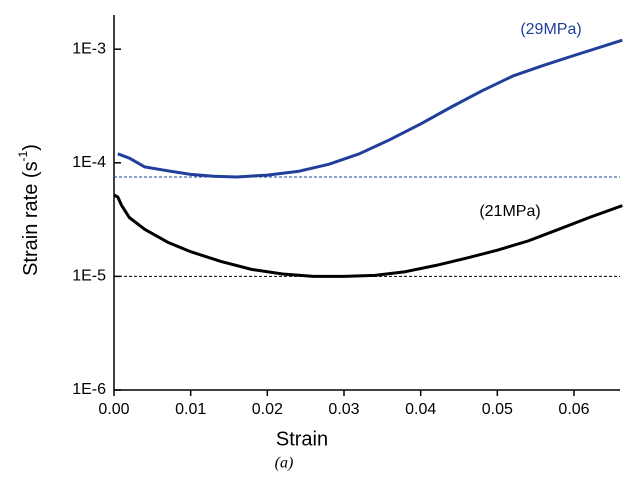 The image size is (627, 483). Describe the element at coordinates (89, 162) in the screenshot. I see `y-tick-label: 1E-4` at that location.